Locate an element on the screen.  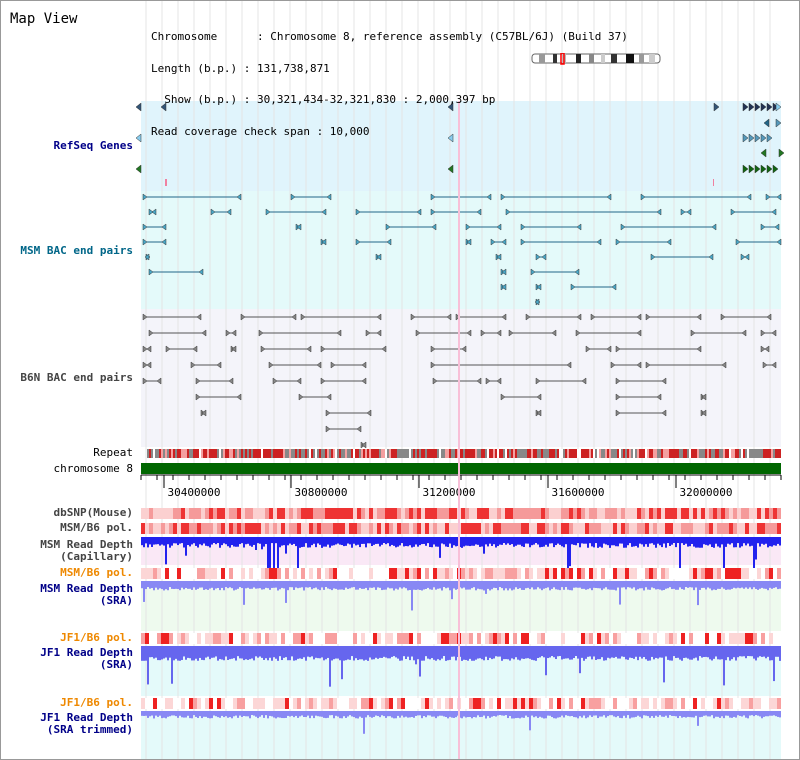
jf1-trim-label-1: JF1 Read Depth is located at coordinates (86, 717).